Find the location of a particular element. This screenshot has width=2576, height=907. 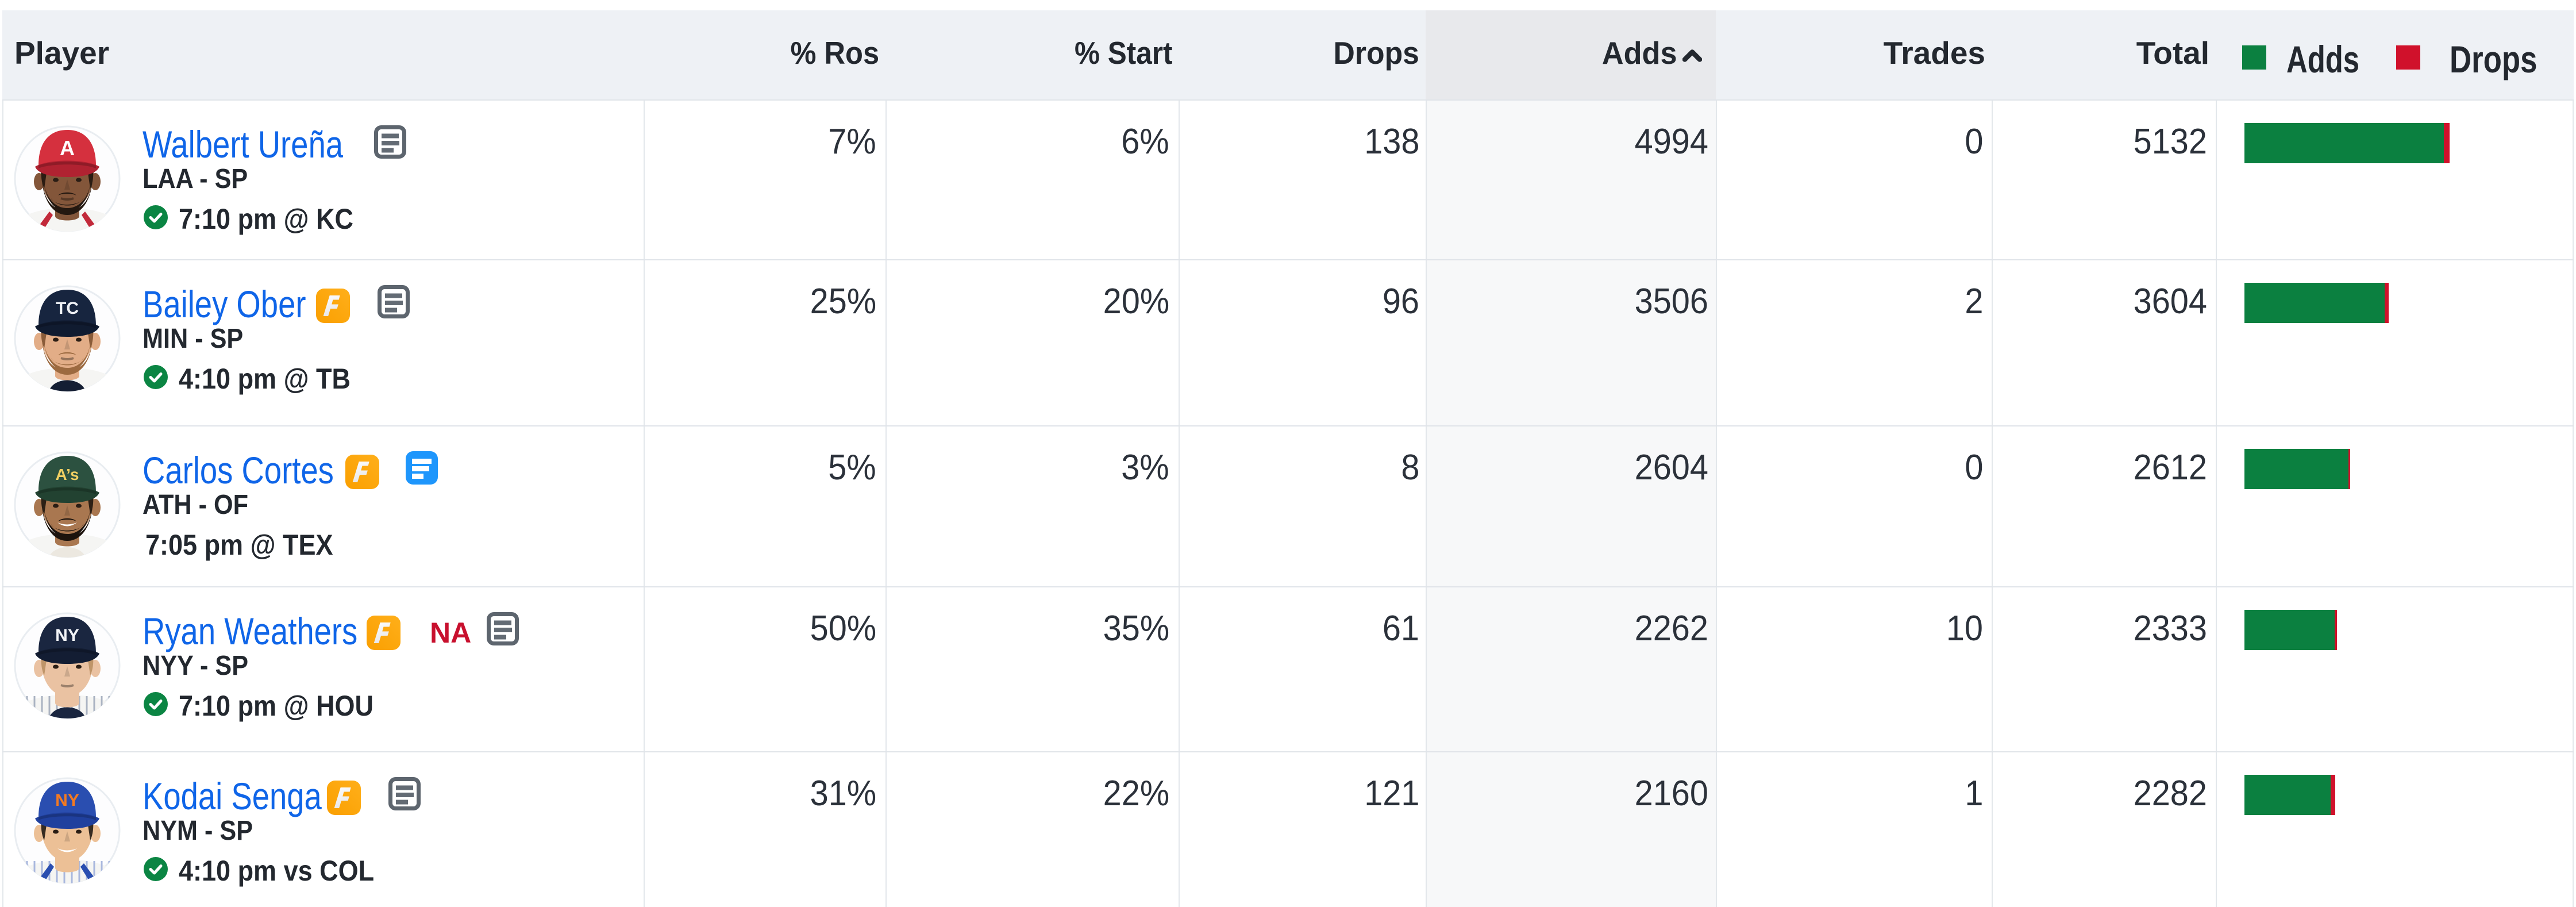

svg-text: A is located at coordinates (67, 148).